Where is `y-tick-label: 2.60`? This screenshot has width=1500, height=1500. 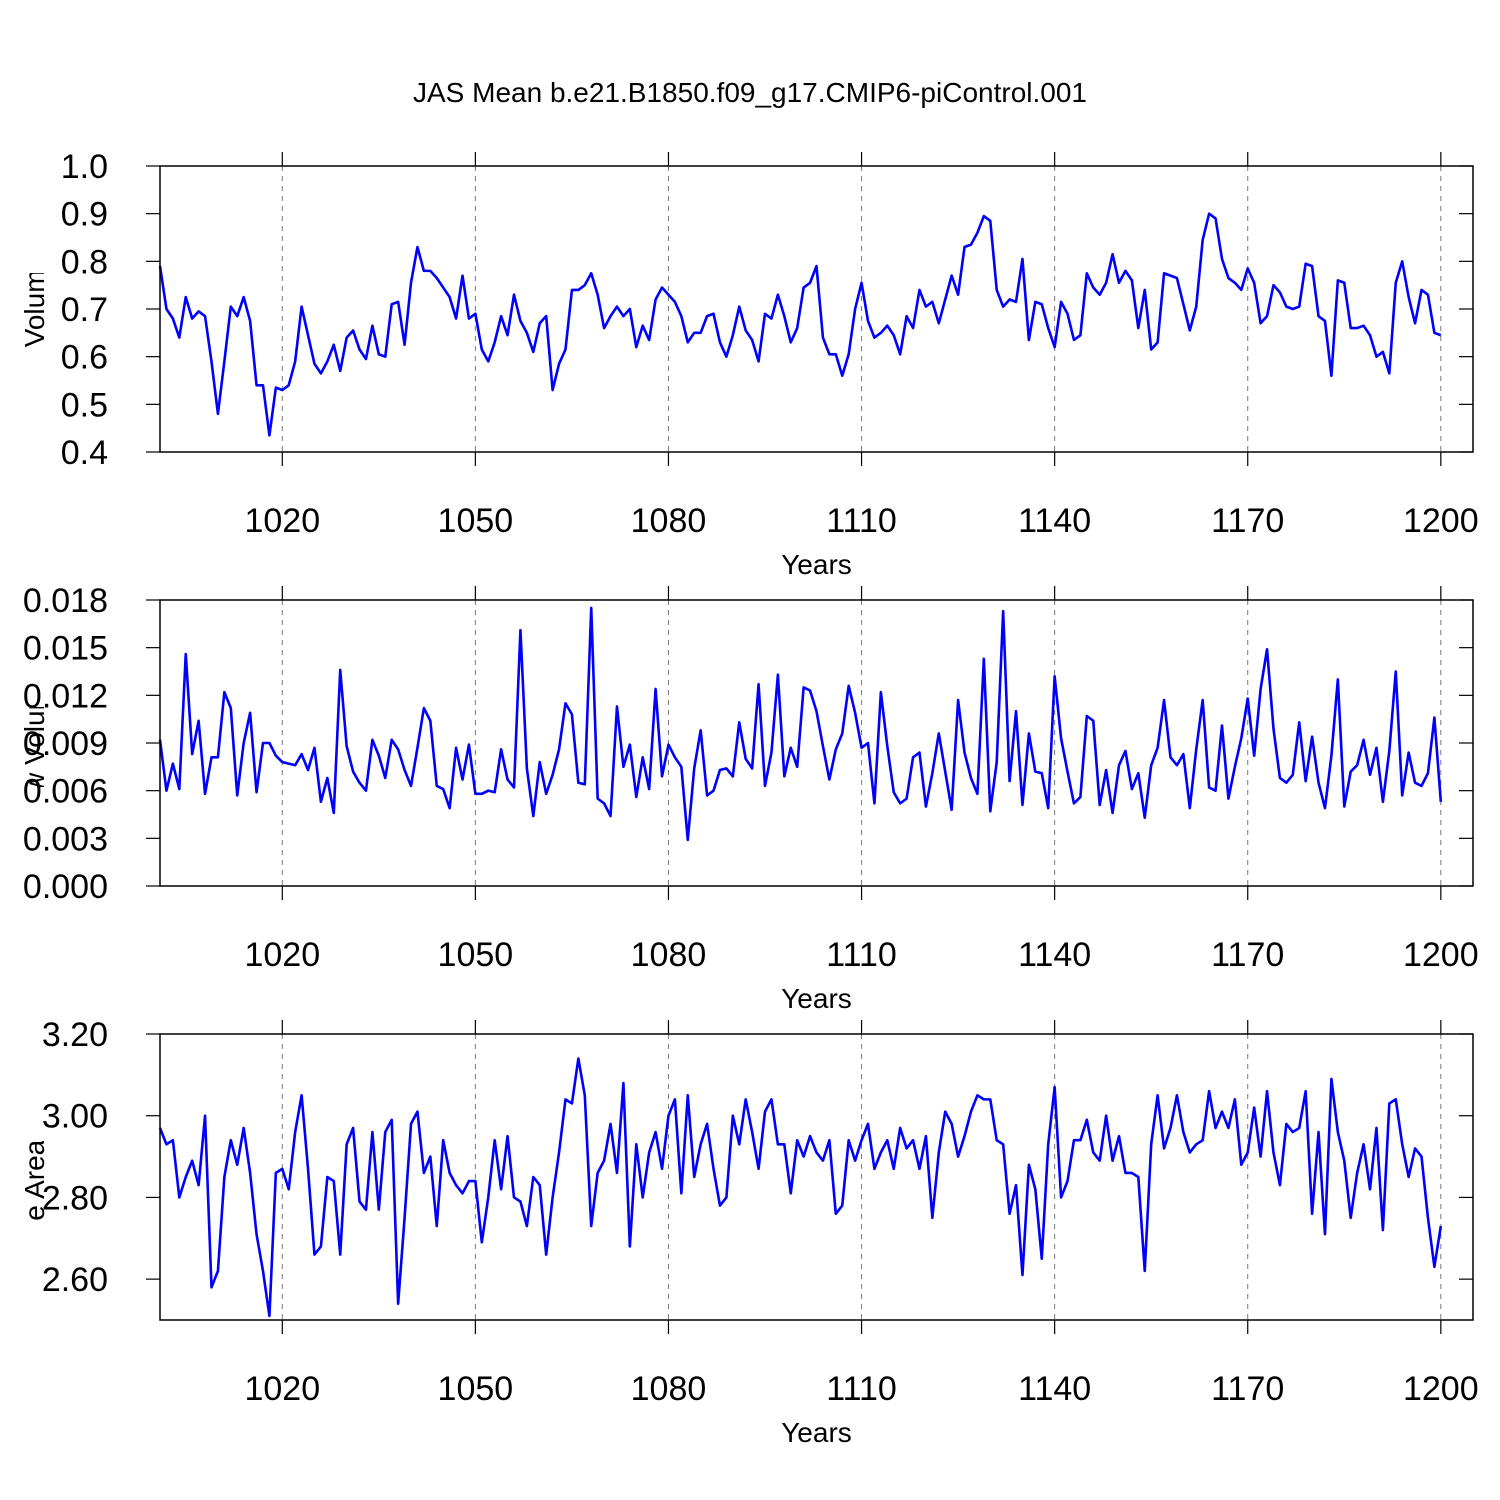 y-tick-label: 2.60 is located at coordinates (75, 1280).